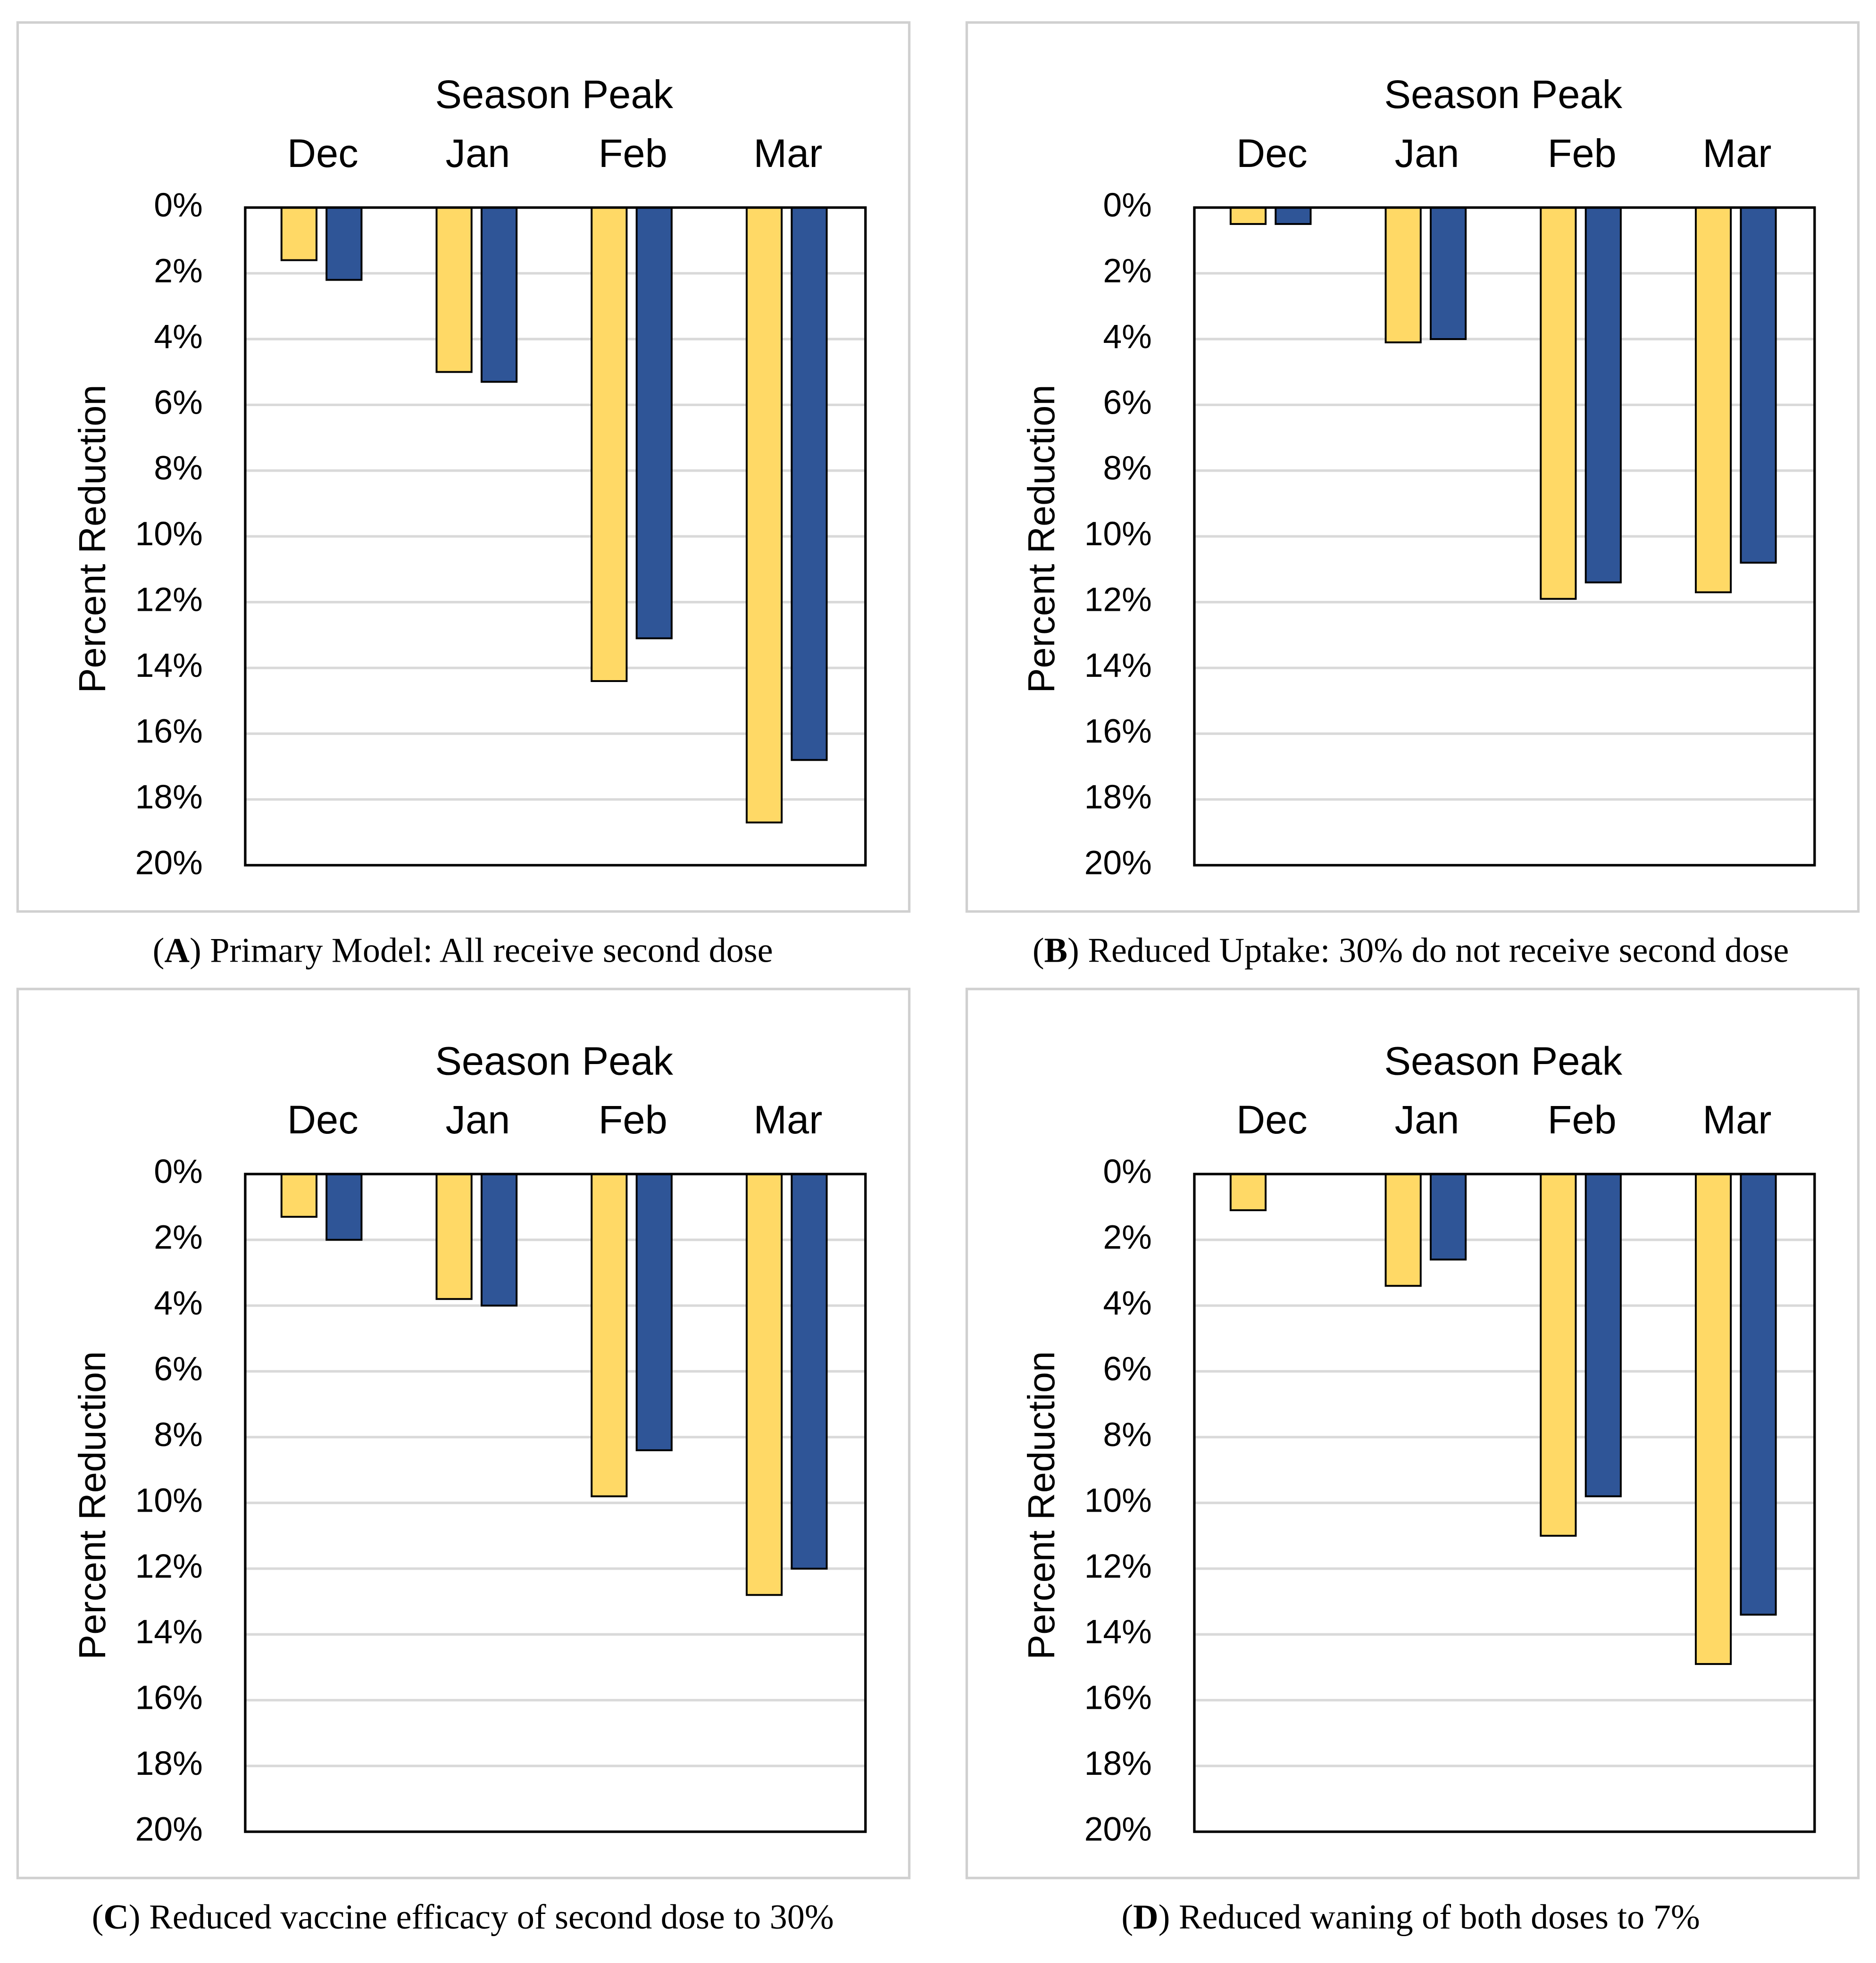 The image size is (1876, 1963). Describe the element at coordinates (1146, 1918) in the screenshot. I see `caption-part: D` at that location.